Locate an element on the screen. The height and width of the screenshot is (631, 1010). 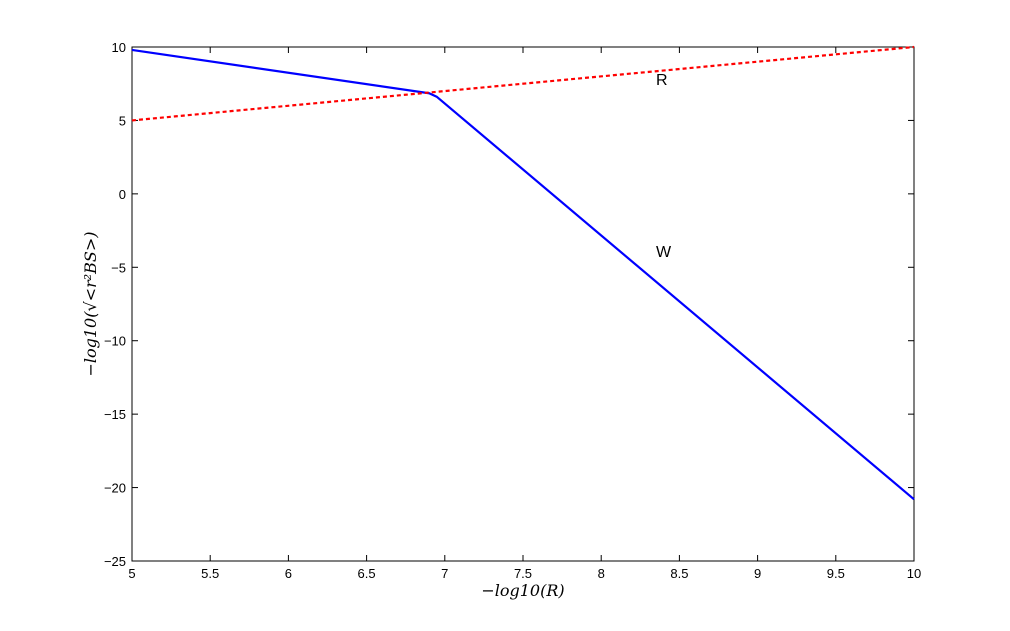
y-tick-label: −10 is located at coordinates (115, 341).